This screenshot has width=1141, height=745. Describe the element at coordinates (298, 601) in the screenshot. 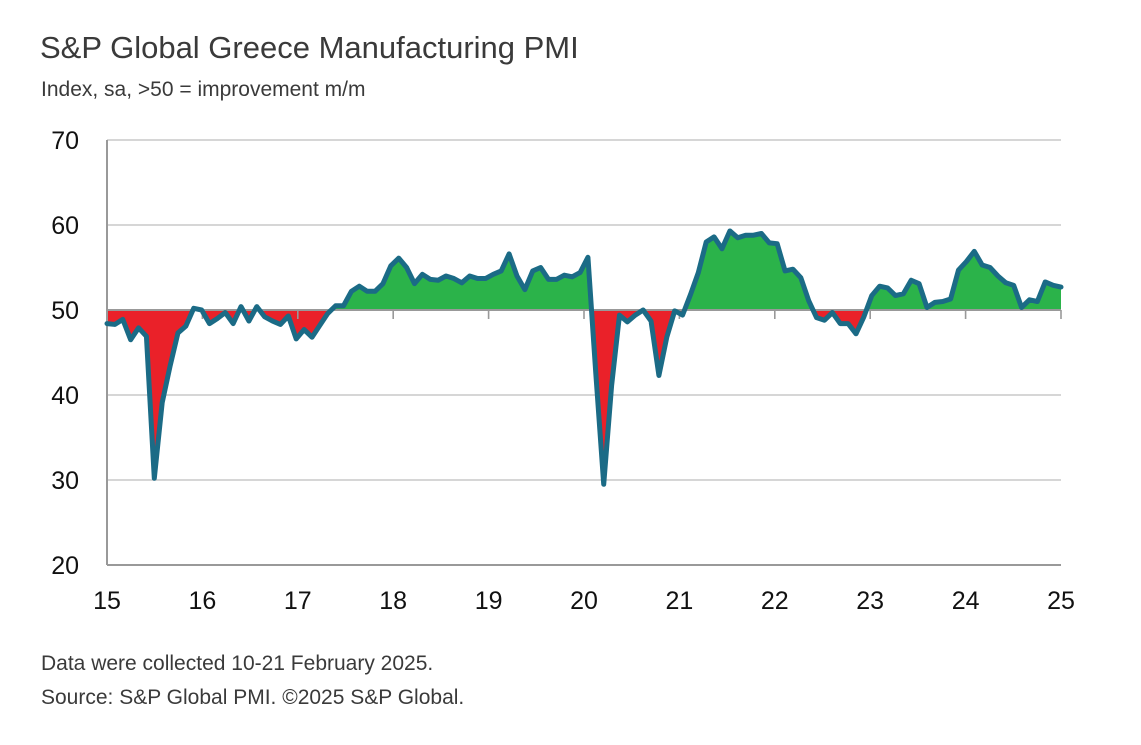

I see `x-tick-label: 17` at that location.